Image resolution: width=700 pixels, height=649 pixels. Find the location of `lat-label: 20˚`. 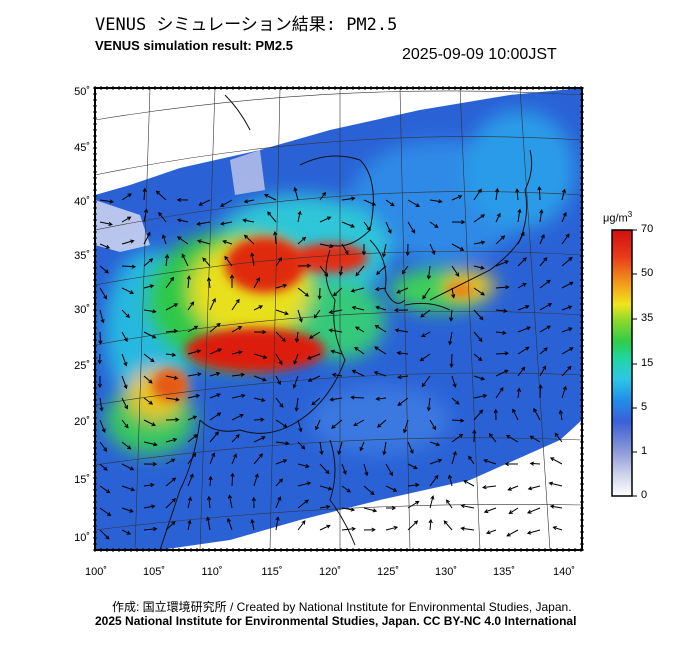

lat-label: 20˚ is located at coordinates (82, 422).